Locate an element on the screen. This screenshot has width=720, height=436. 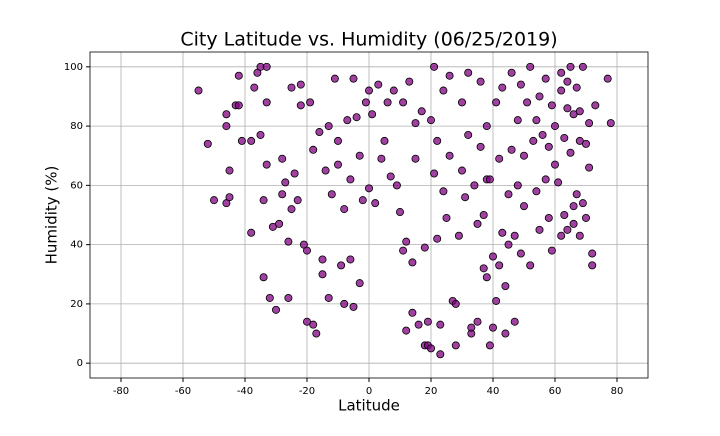
y-tick-label: 0 is located at coordinates (80, 363).